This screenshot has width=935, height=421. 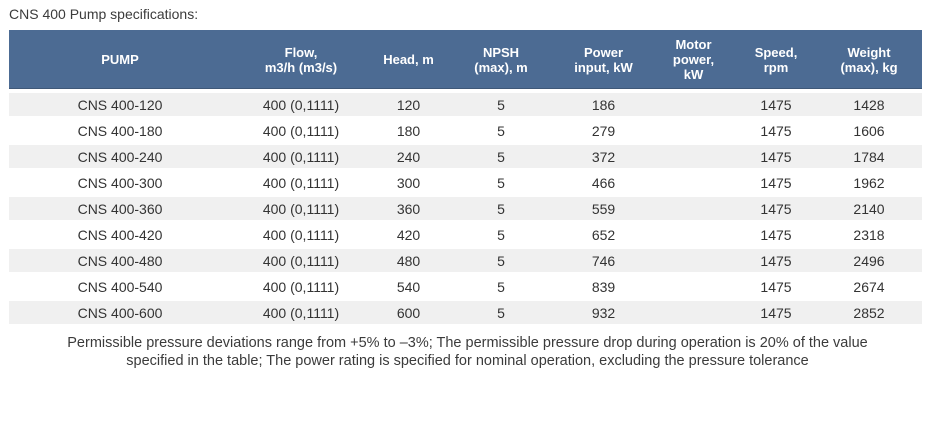 I want to click on cell-power_input: 279, so click(x=603, y=132).